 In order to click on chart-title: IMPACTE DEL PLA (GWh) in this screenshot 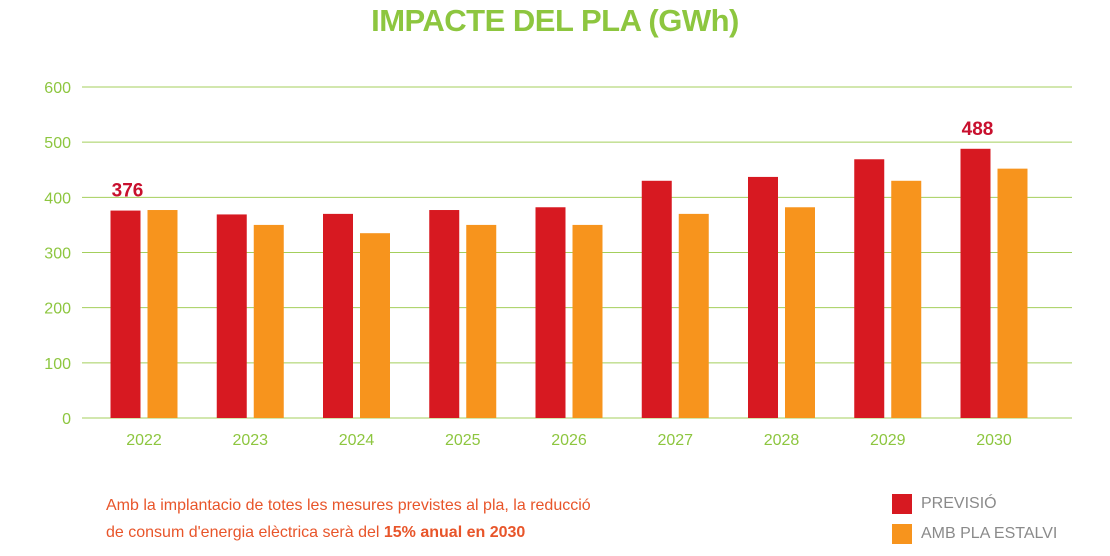, I will do `click(555, 20)`.